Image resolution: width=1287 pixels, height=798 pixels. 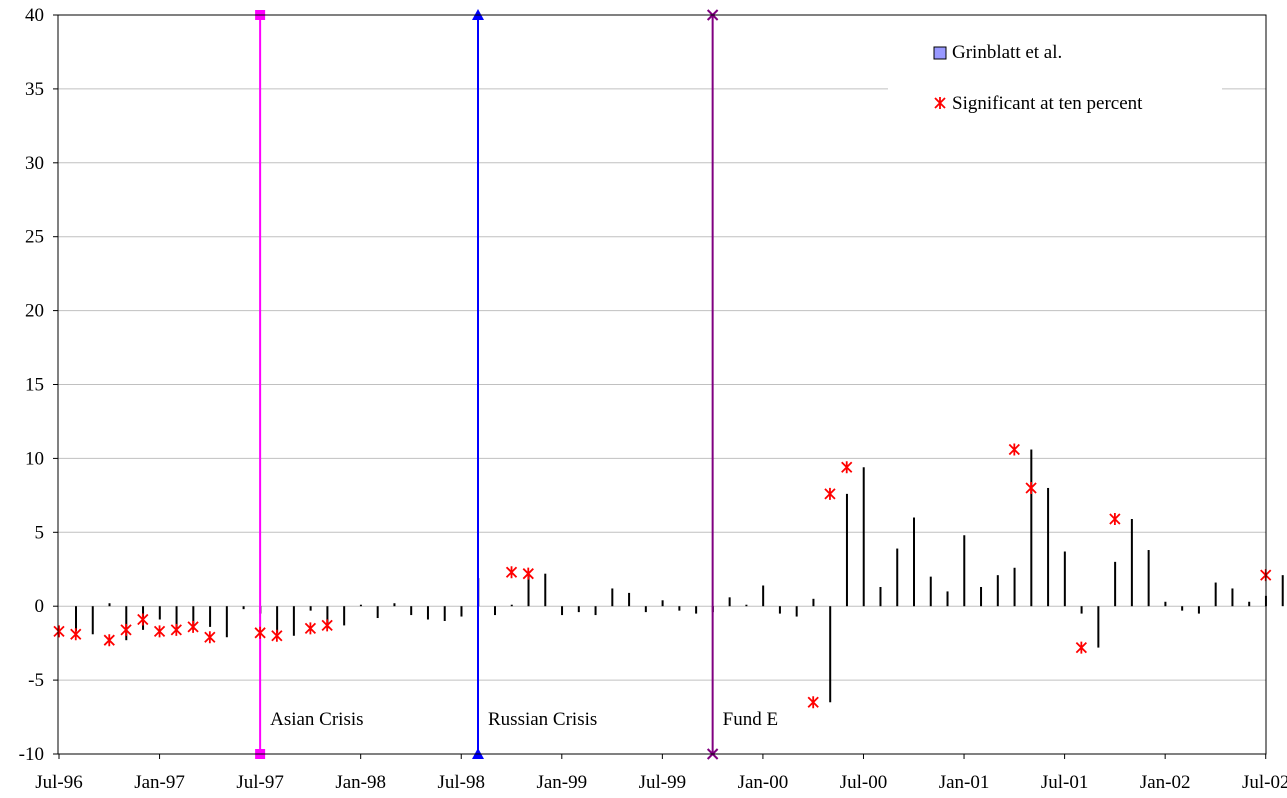 What do you see at coordinates (34, 89) in the screenshot?
I see `y-tick-label: 35` at bounding box center [34, 89].